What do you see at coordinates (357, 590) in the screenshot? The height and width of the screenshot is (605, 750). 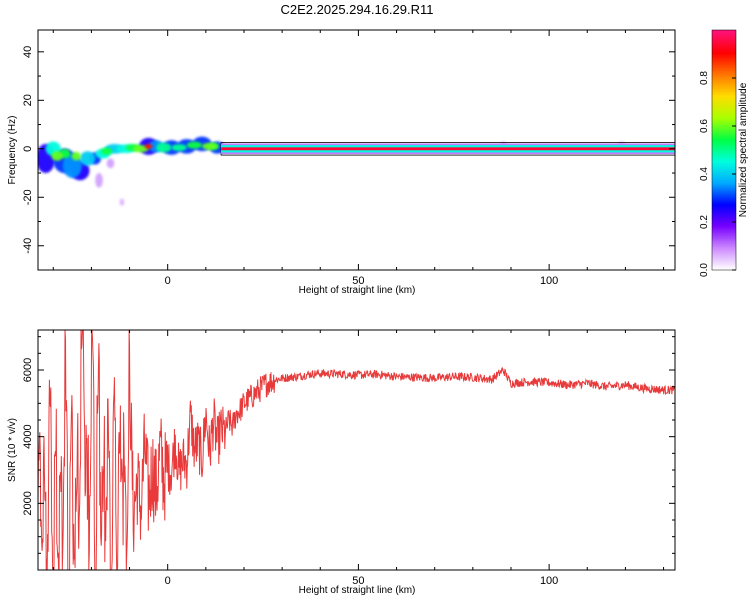 I see `snr-xlabel: Height of straight line (km)` at bounding box center [357, 590].